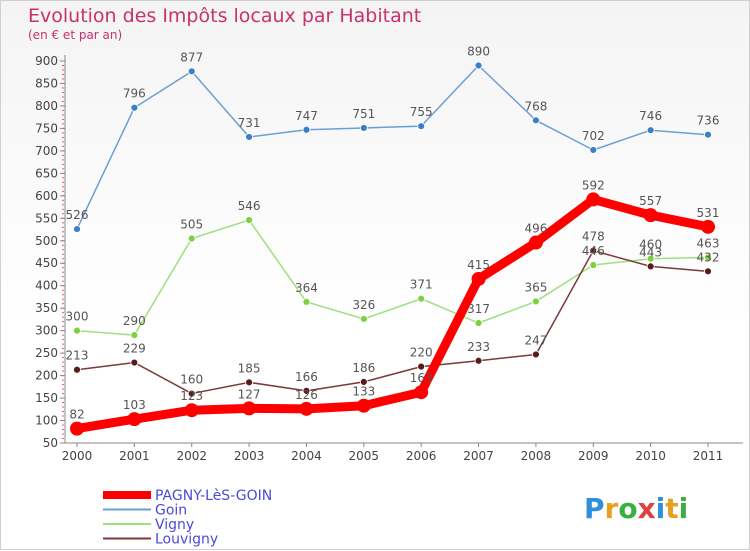 The image size is (750, 551). Describe the element at coordinates (363, 368) in the screenshot. I see `data-label-3: 186` at that location.